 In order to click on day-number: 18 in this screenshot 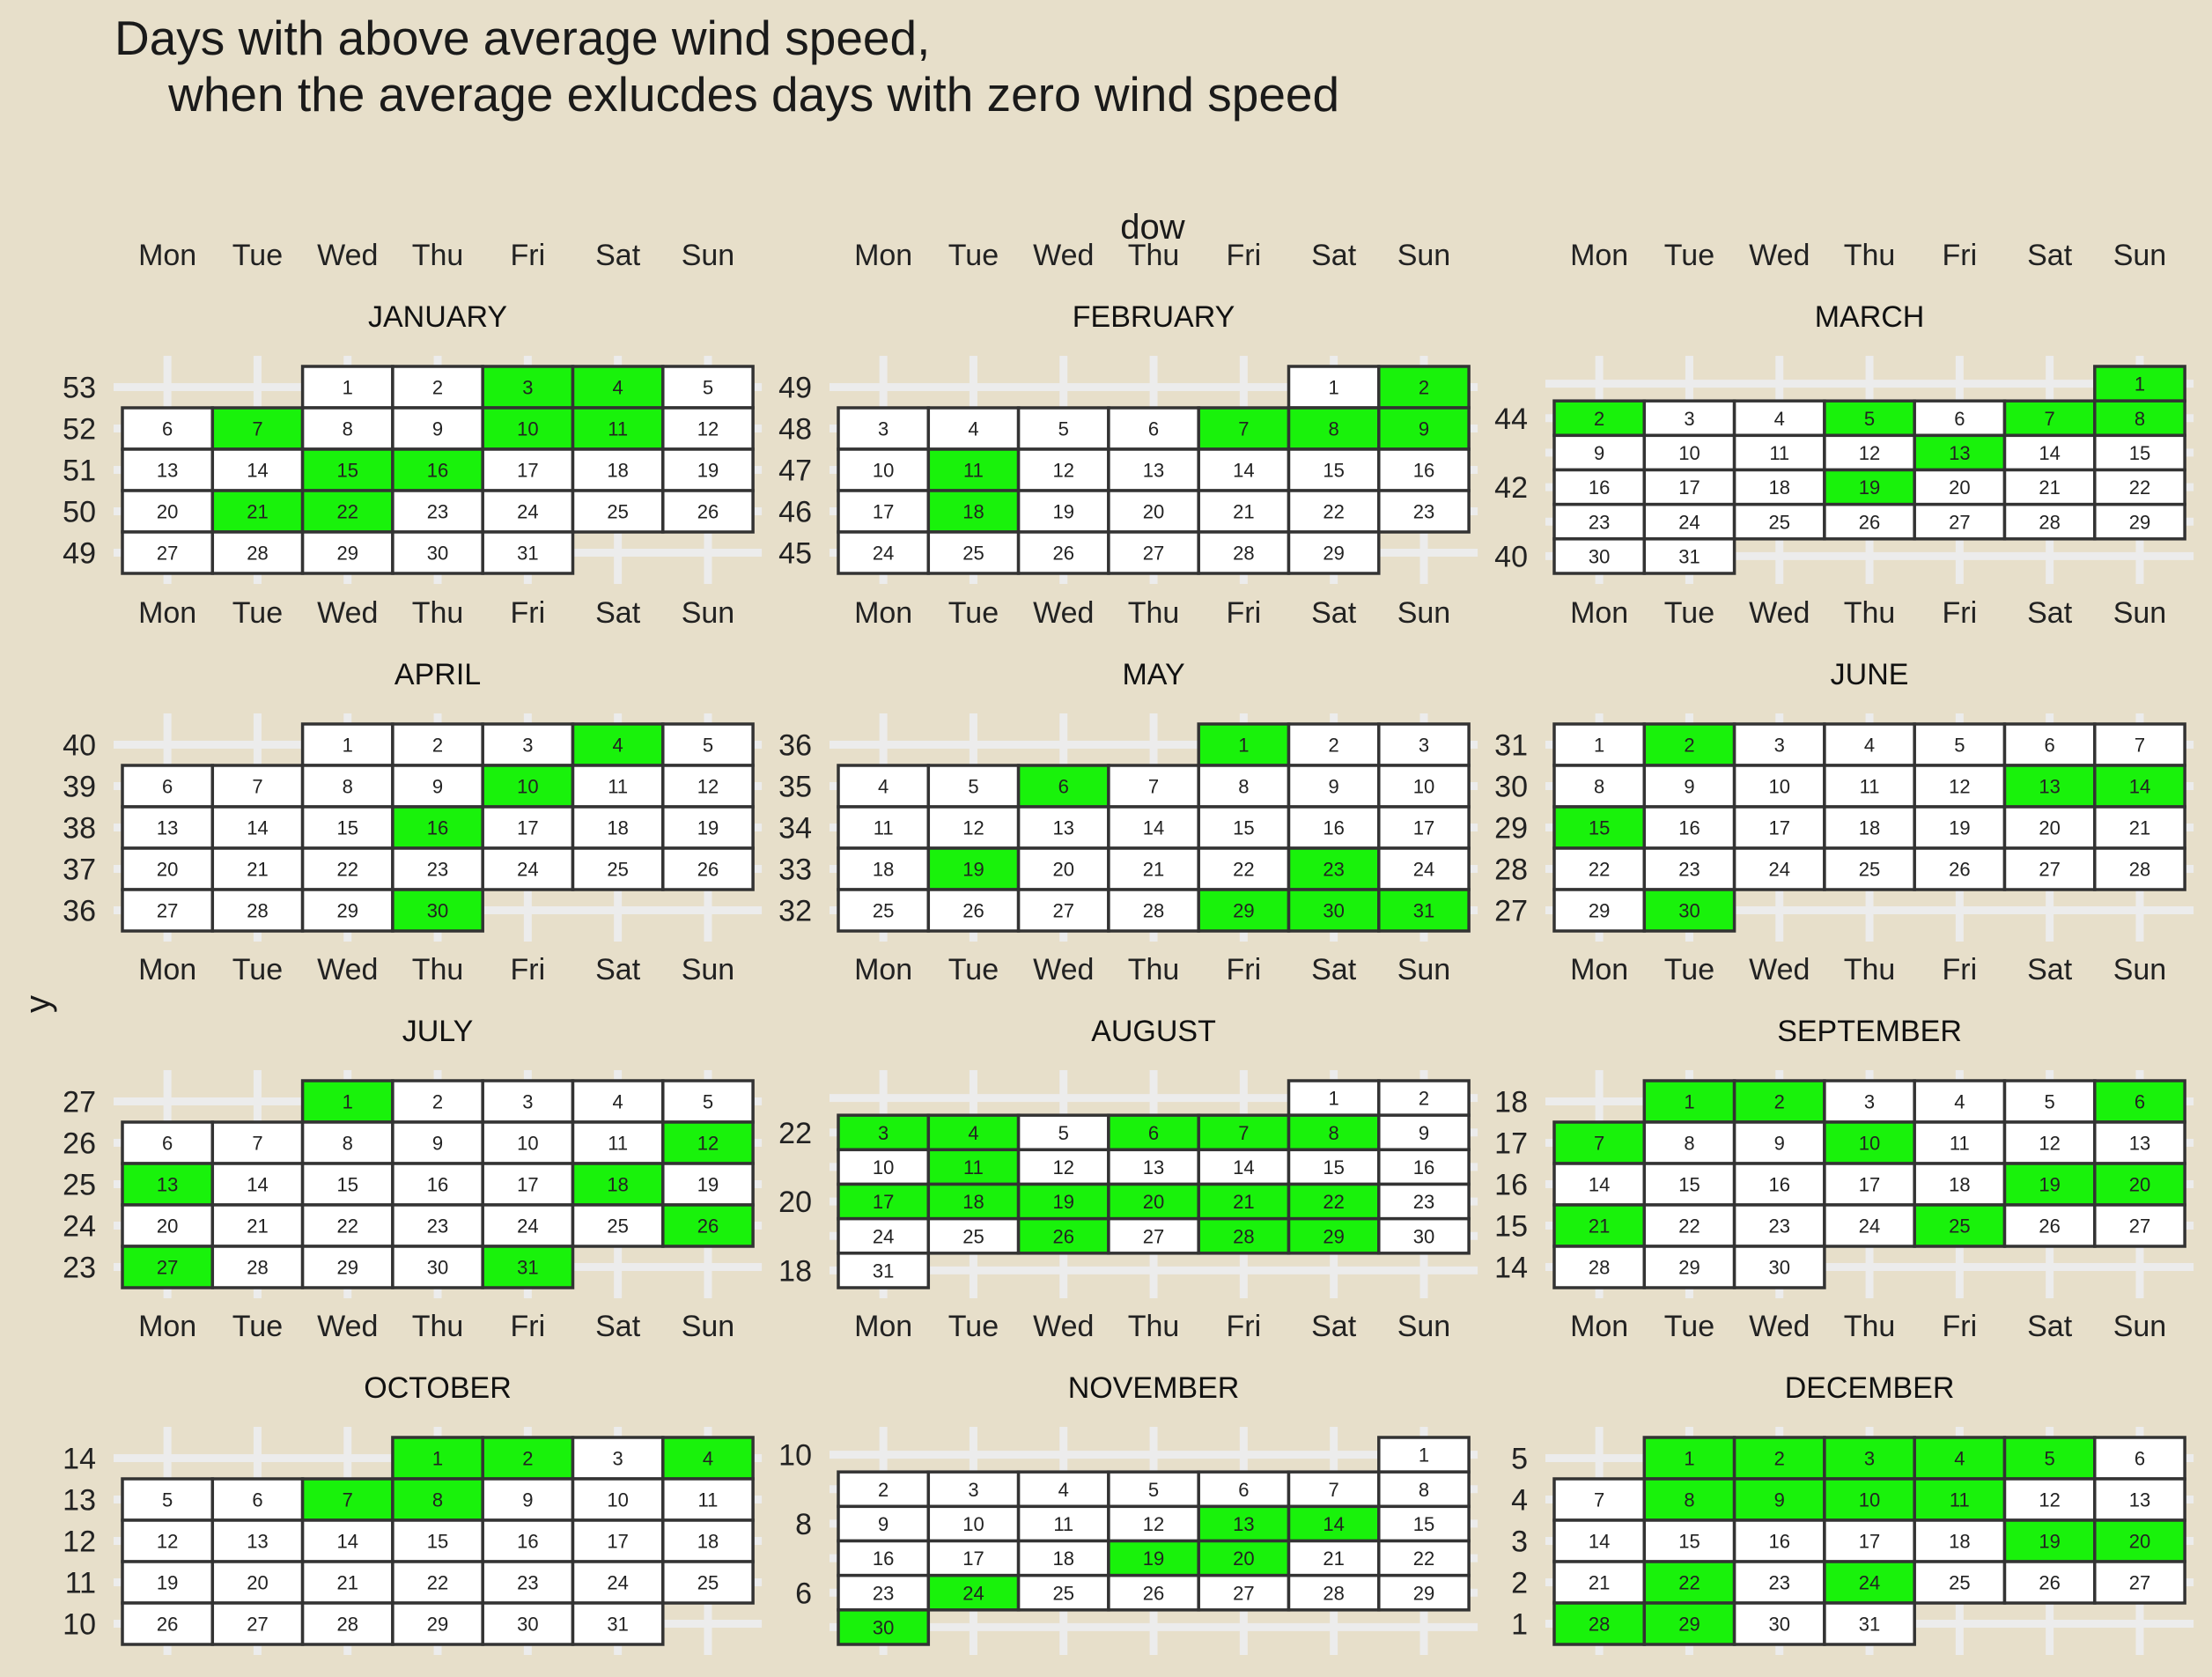, I will do `click(617, 828)`.